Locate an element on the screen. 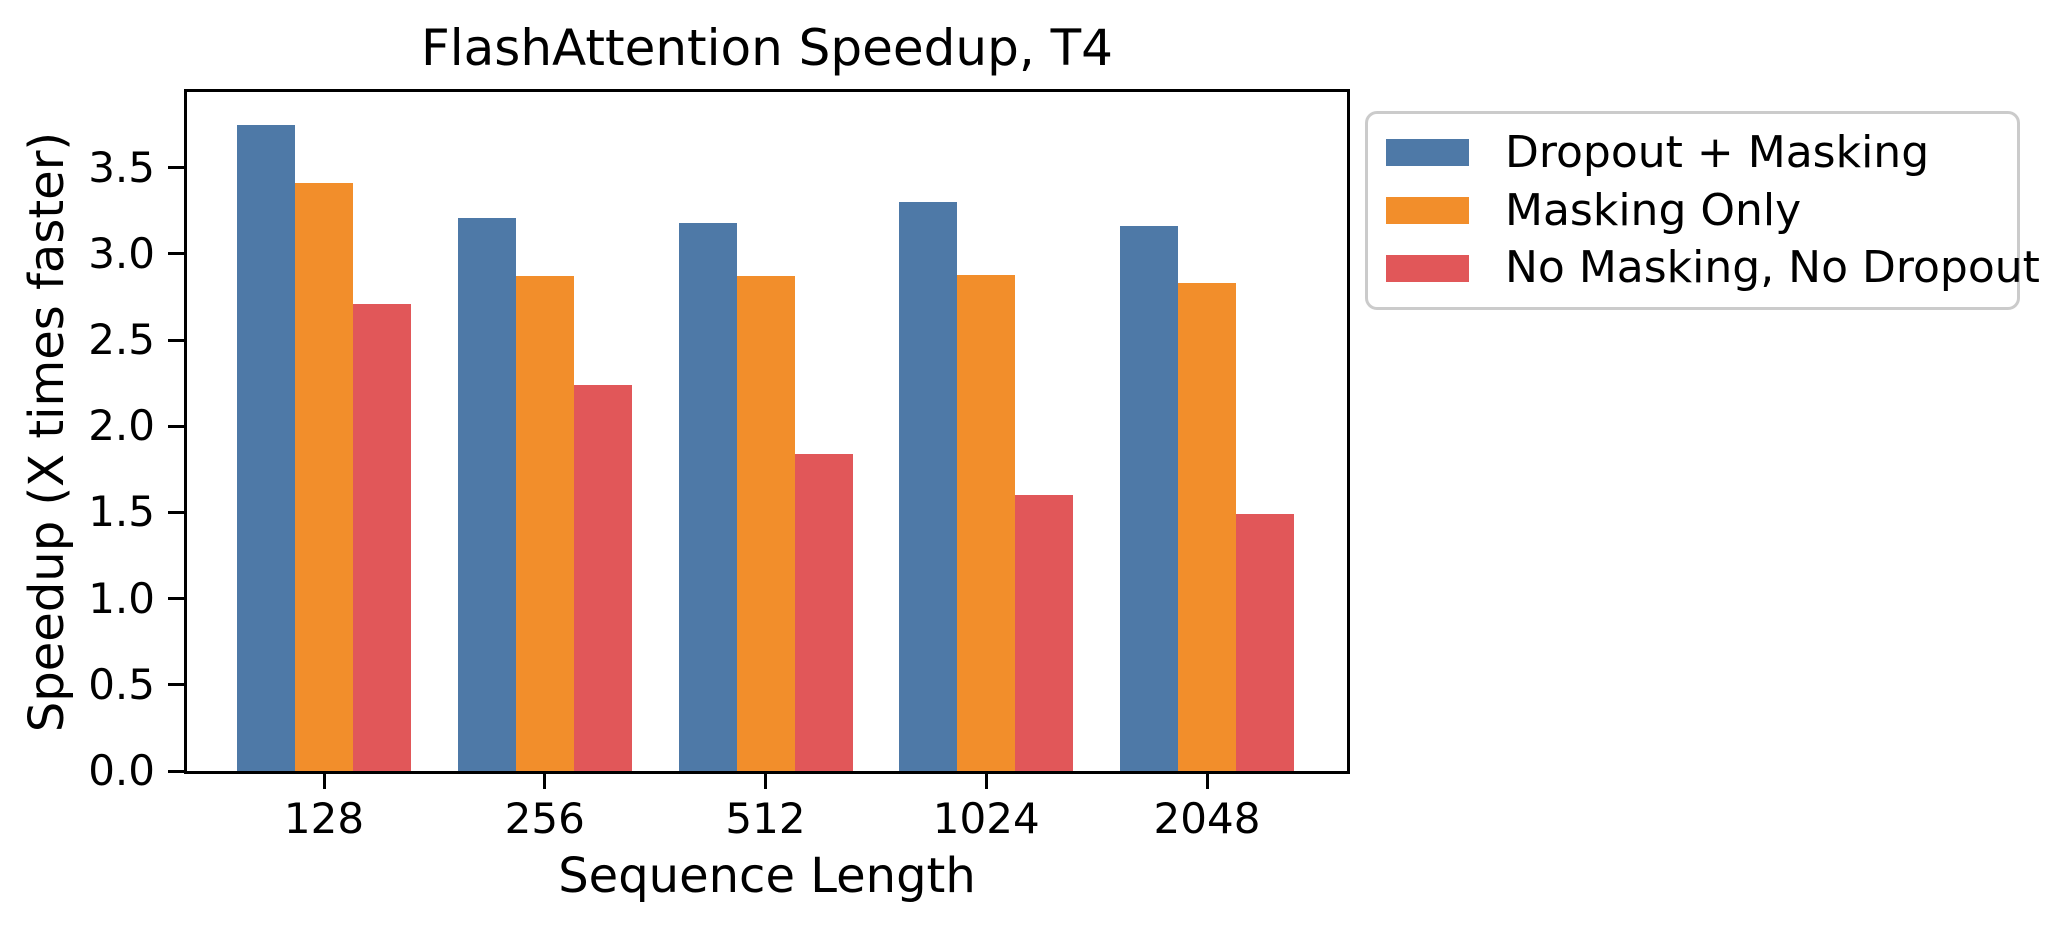 The width and height of the screenshot is (2053, 932). y-tick-label: 0.5 is located at coordinates (121, 684).